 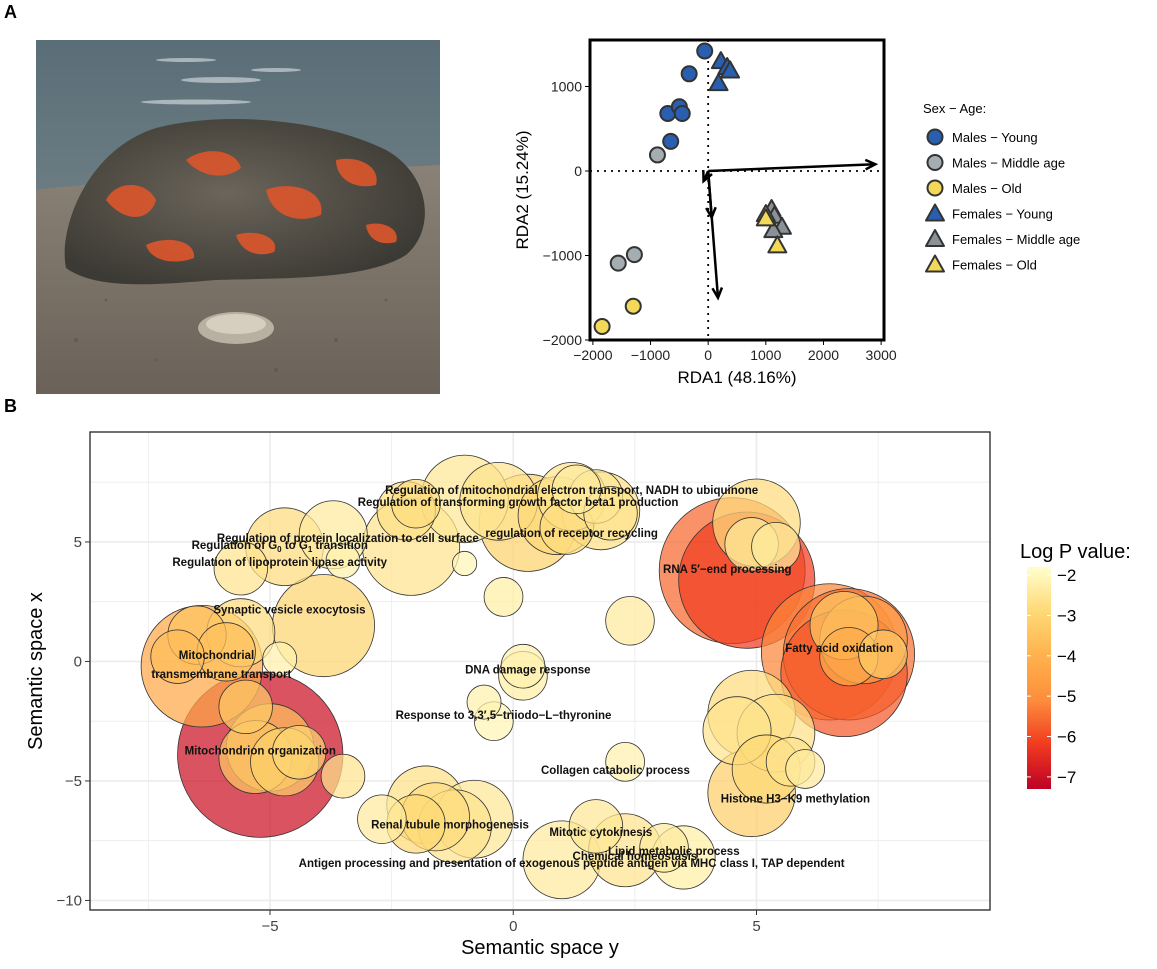 I want to click on go-term-label: Mitotic cytokinesis, so click(x=600, y=833).